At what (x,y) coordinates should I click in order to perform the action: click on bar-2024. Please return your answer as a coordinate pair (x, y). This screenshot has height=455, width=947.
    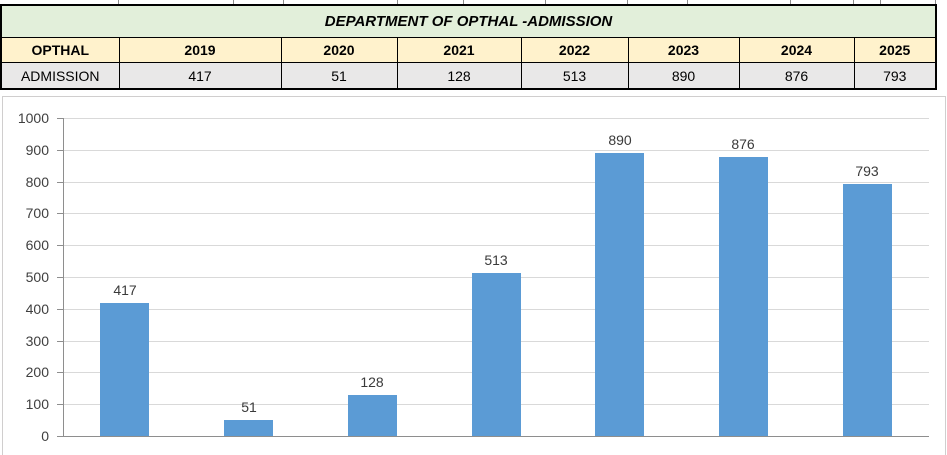
    Looking at the image, I should click on (743, 296).